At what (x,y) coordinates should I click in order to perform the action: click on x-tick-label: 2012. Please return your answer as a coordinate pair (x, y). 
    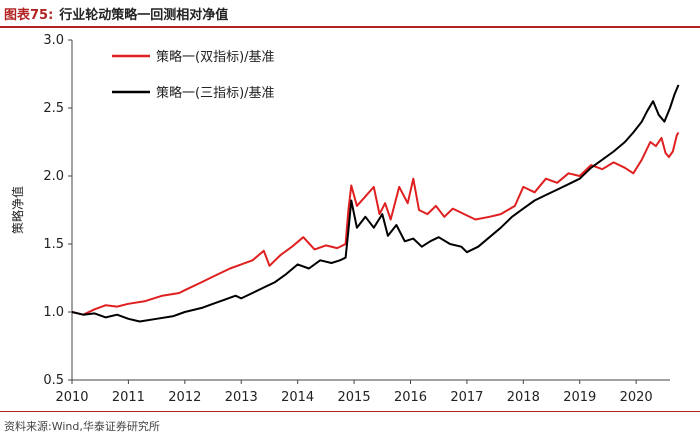
    Looking at the image, I should click on (184, 397).